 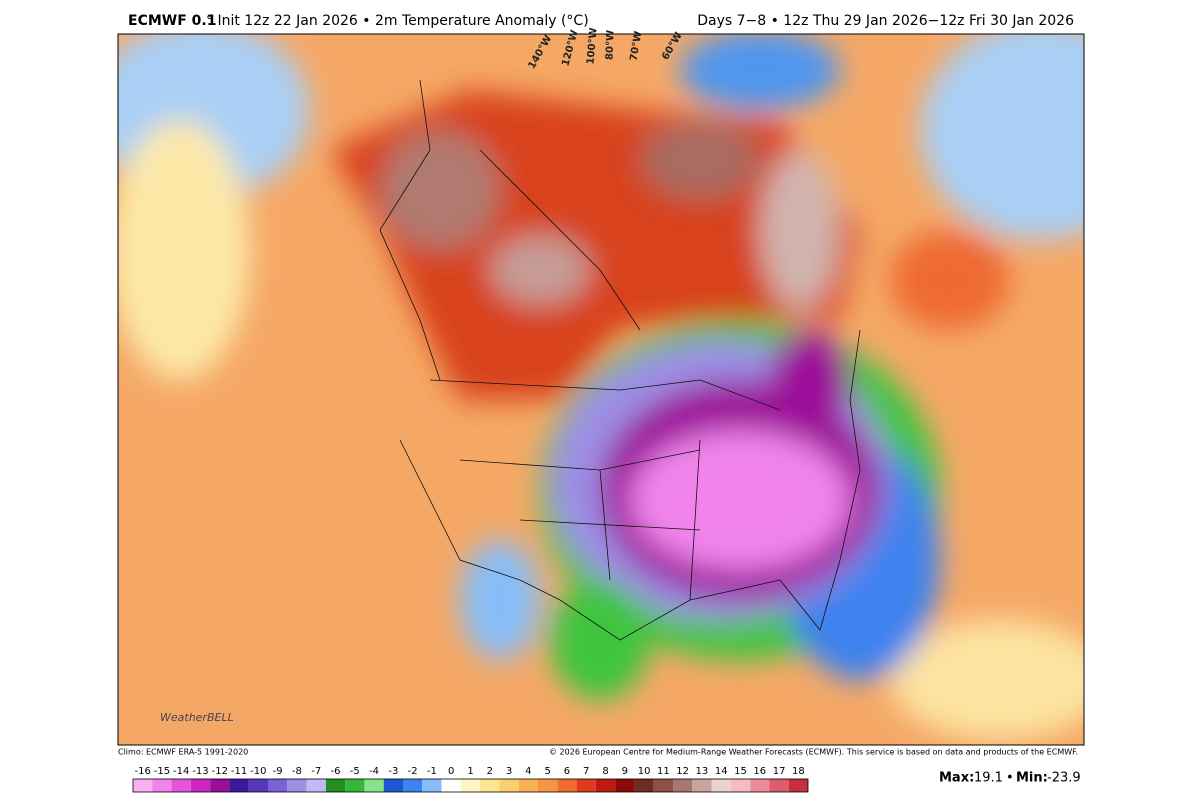 What do you see at coordinates (567, 771) in the screenshot?
I see `colorbar-label: 6` at bounding box center [567, 771].